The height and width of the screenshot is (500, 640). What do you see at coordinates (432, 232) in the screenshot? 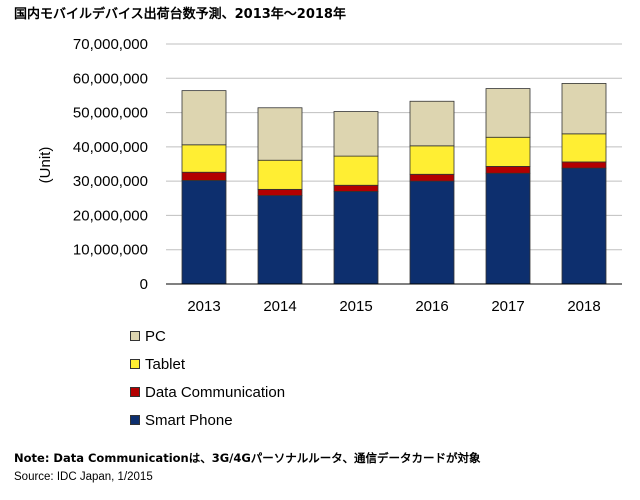
I see `bar-smart-phone-2016` at bounding box center [432, 232].